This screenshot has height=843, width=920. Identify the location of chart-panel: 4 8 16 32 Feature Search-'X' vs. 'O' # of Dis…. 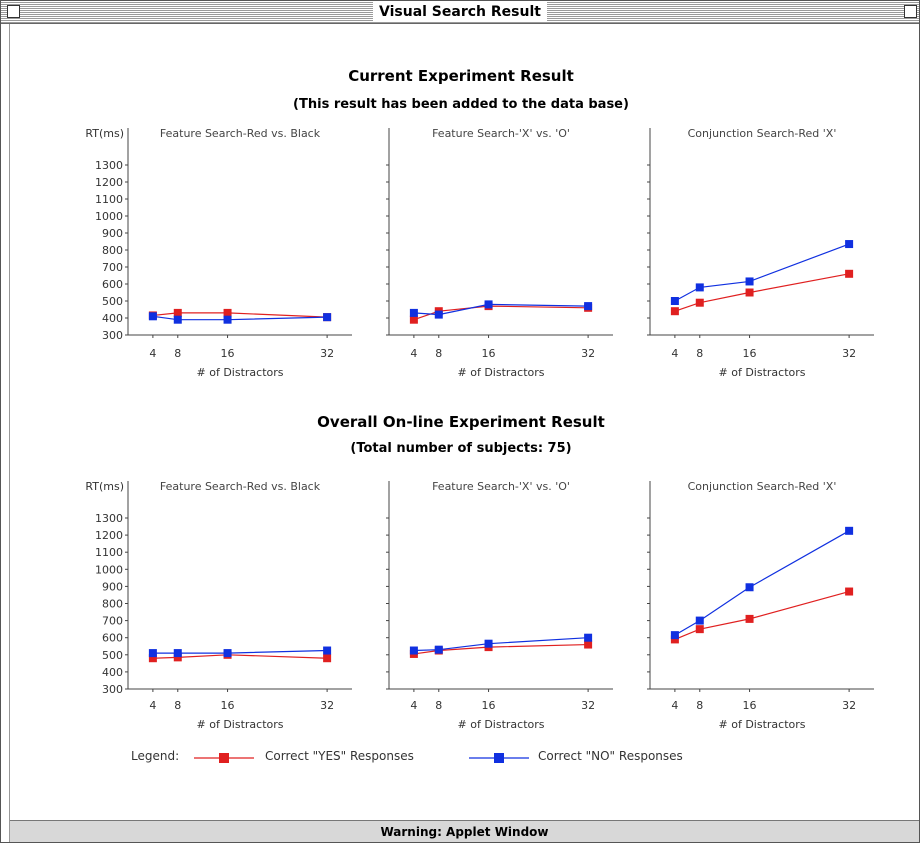
(499, 605).